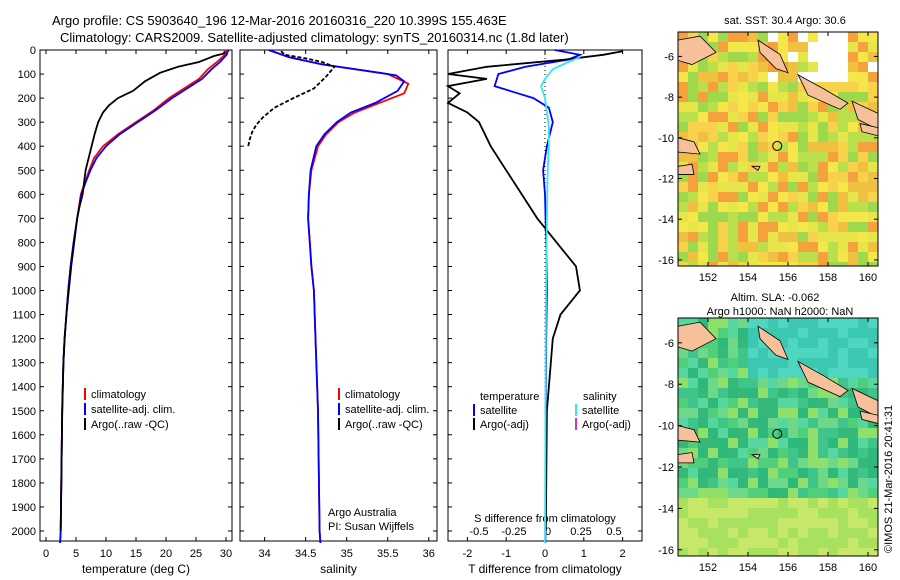 This screenshot has width=900, height=580. Describe the element at coordinates (27, 147) in the screenshot. I see `y-tick-label: 400` at that location.